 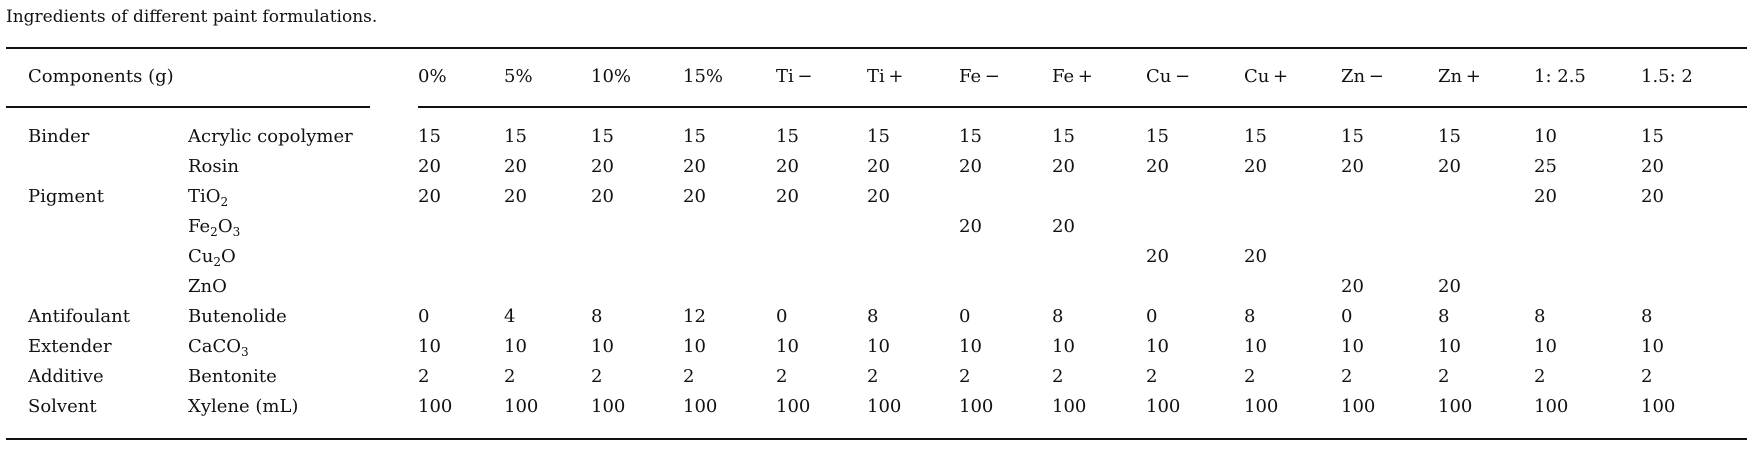 I want to click on column-header: Cu −, so click(x=1168, y=76).